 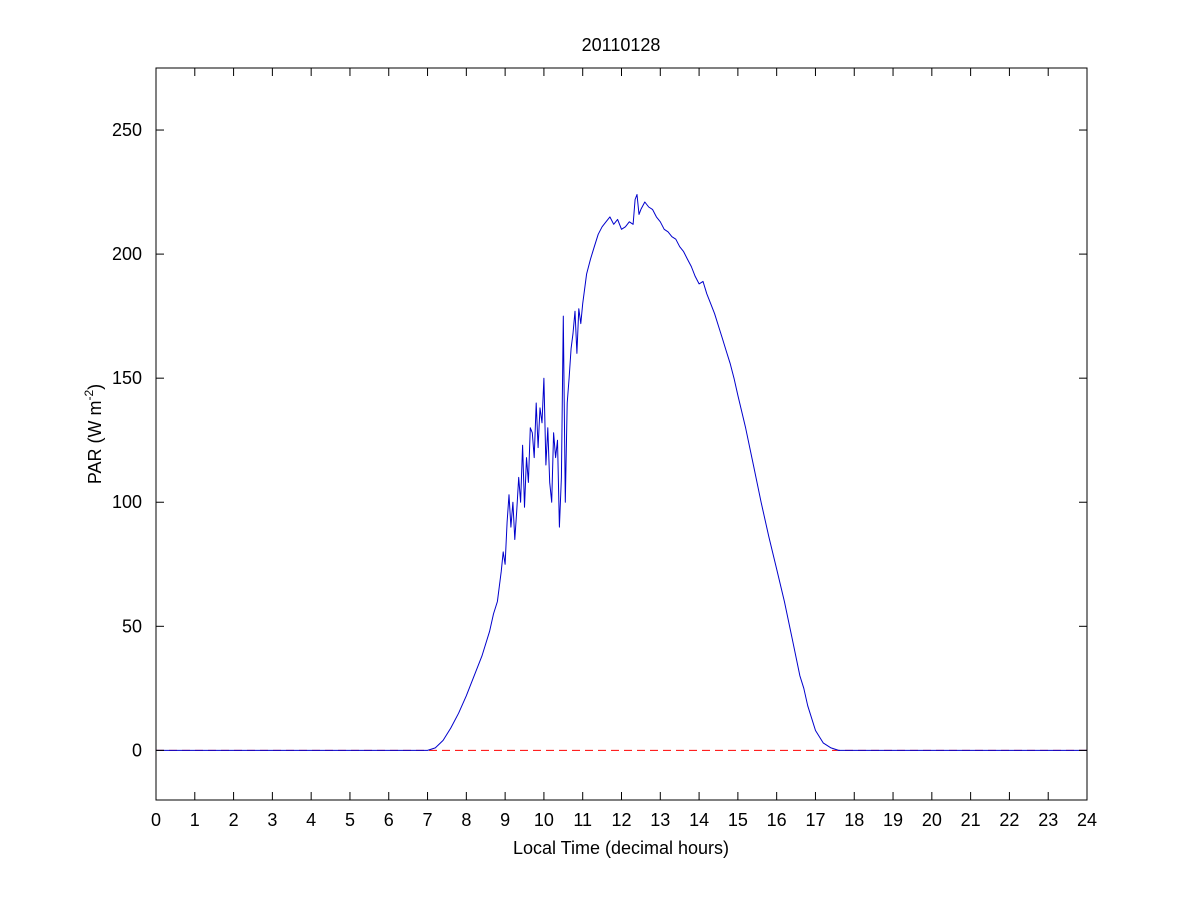 I want to click on x-tick-label: 23, so click(x=1048, y=820).